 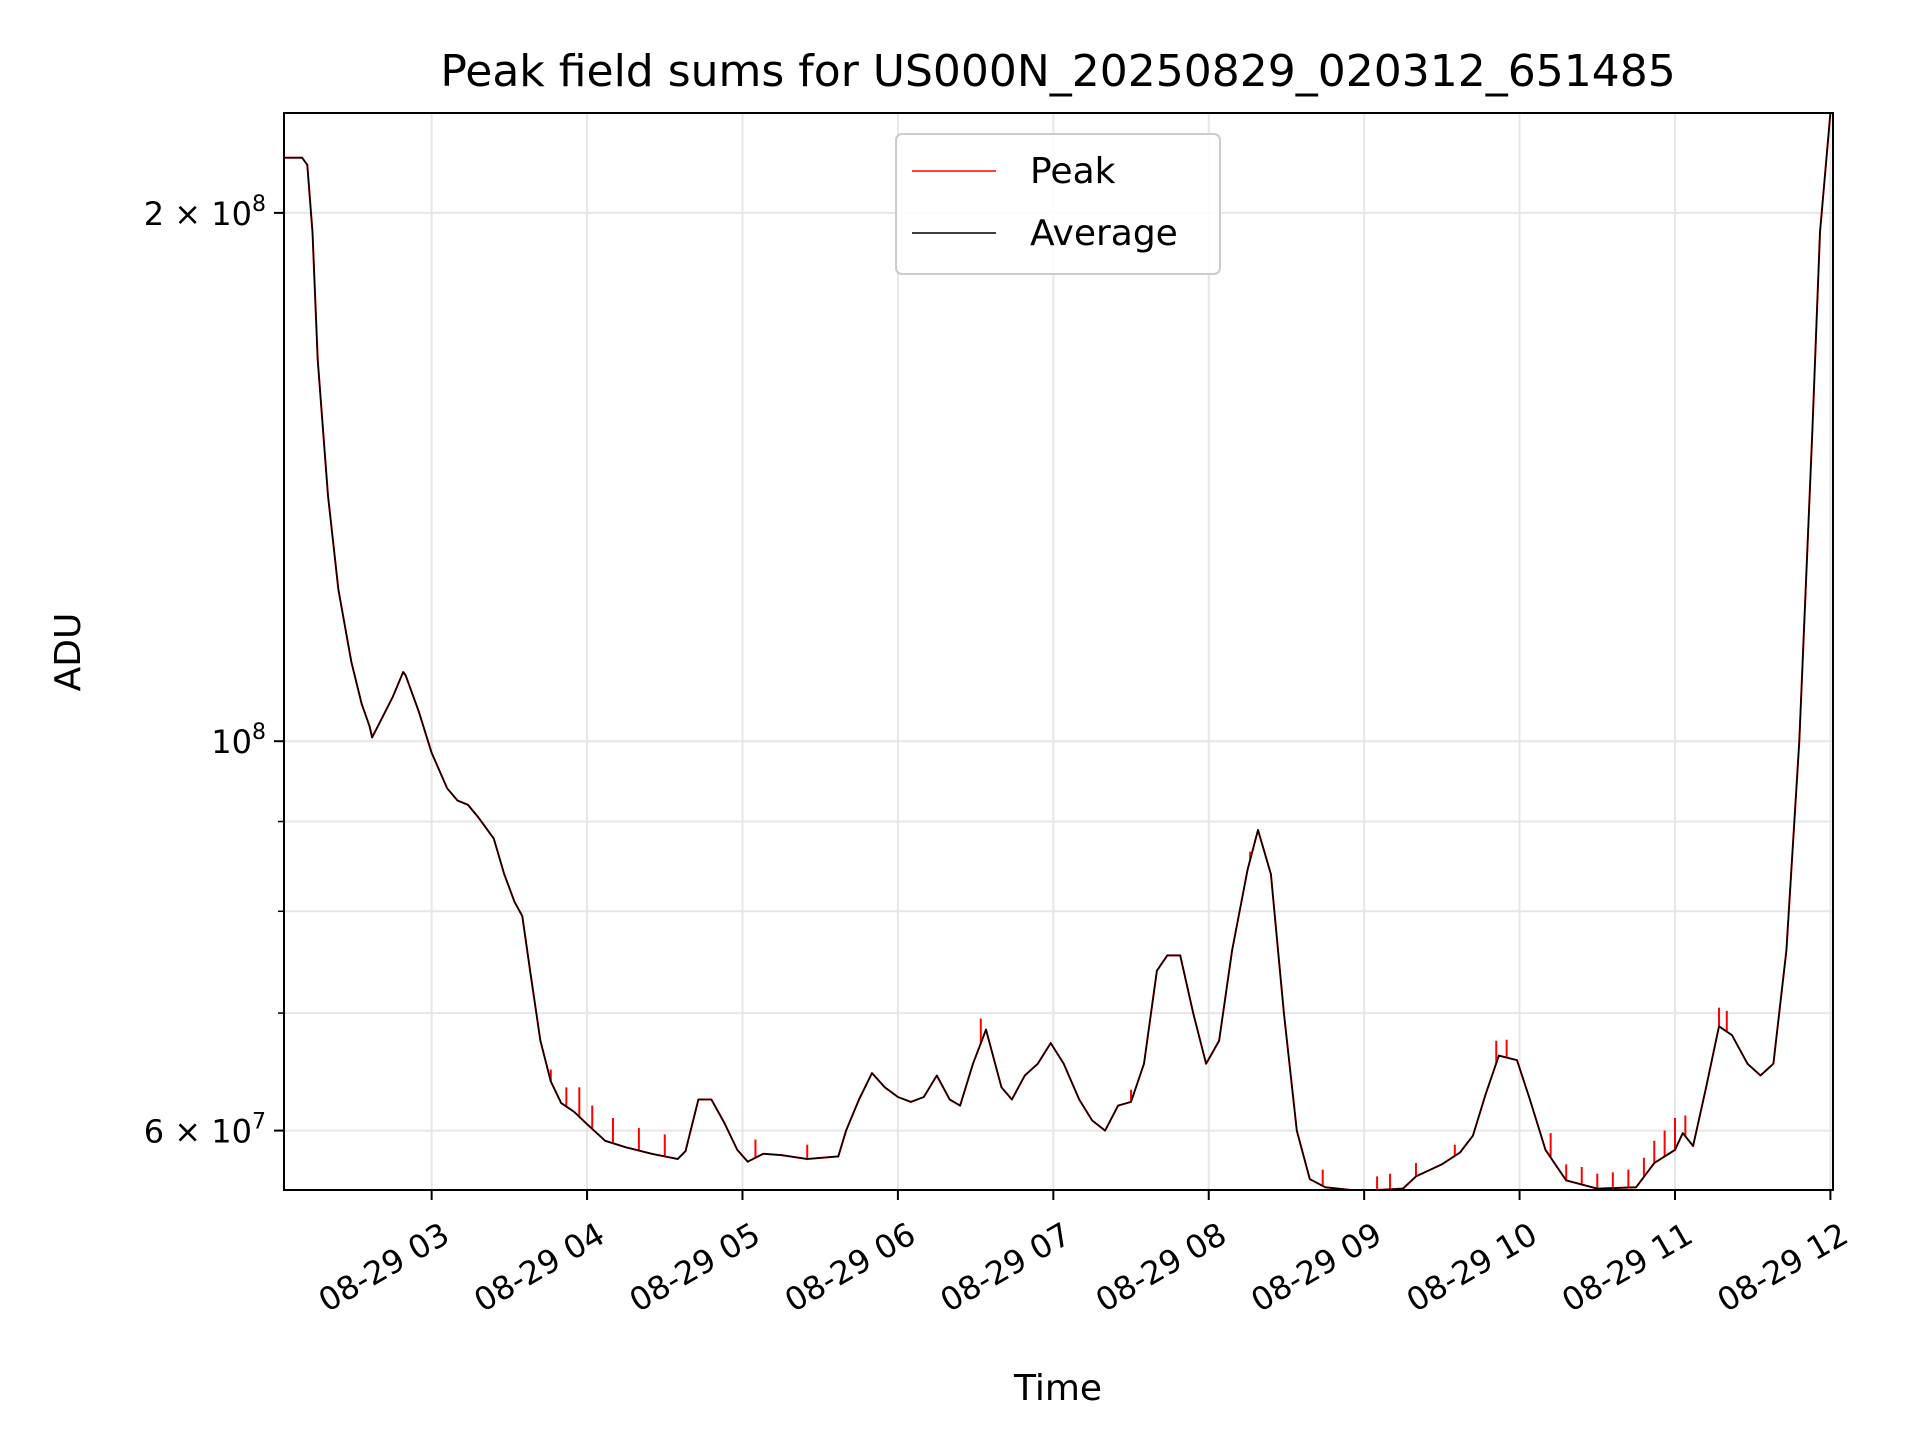 What do you see at coordinates (214, 671) in the screenshot?
I see `y-axis: 6 × 107 108 2 × 108` at bounding box center [214, 671].